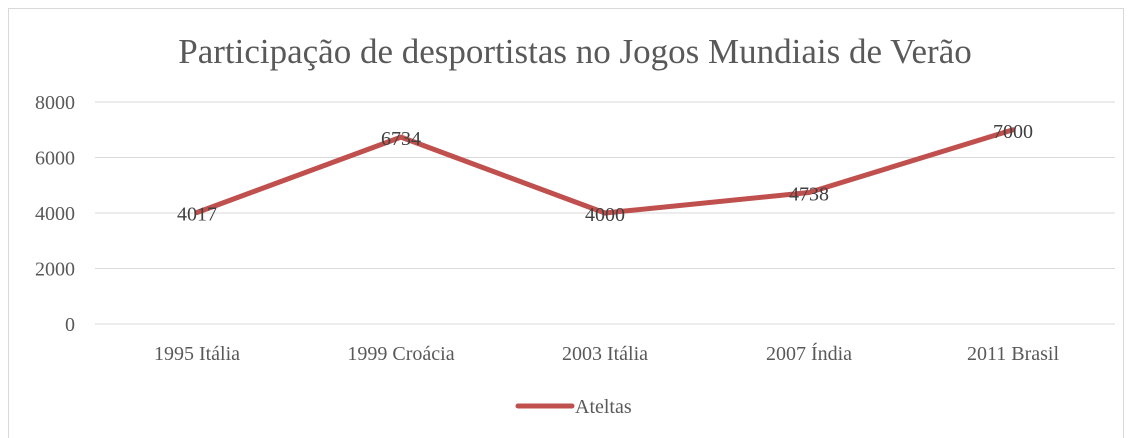  I want to click on x-tick-label: 1999 Croácia, so click(400, 354).